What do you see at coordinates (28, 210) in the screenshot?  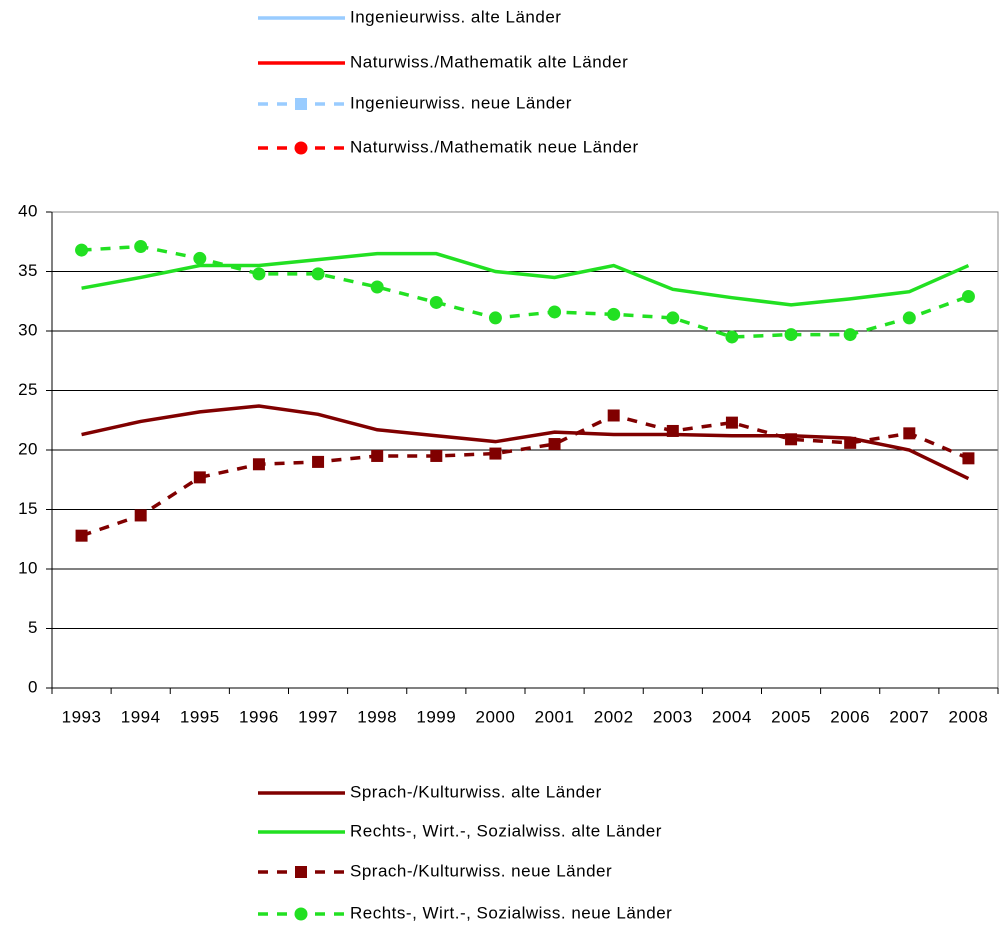 I see `y-tick-label: 40` at bounding box center [28, 210].